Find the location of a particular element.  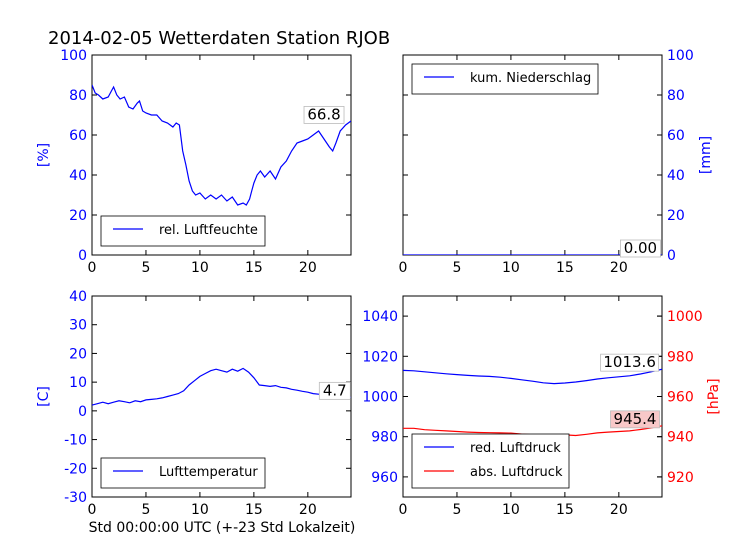

y-axis-label: [C] is located at coordinates (44, 396).